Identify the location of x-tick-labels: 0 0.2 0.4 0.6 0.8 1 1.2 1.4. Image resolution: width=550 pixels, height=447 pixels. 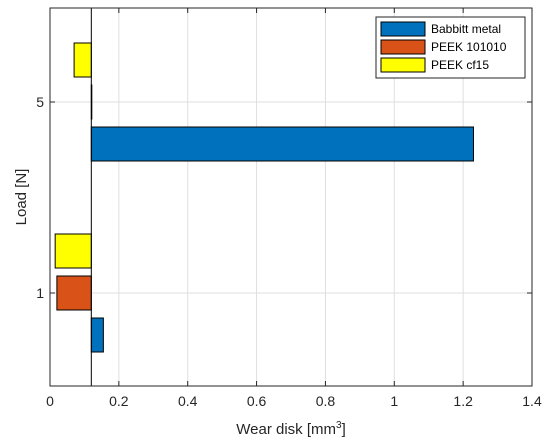
(294, 401).